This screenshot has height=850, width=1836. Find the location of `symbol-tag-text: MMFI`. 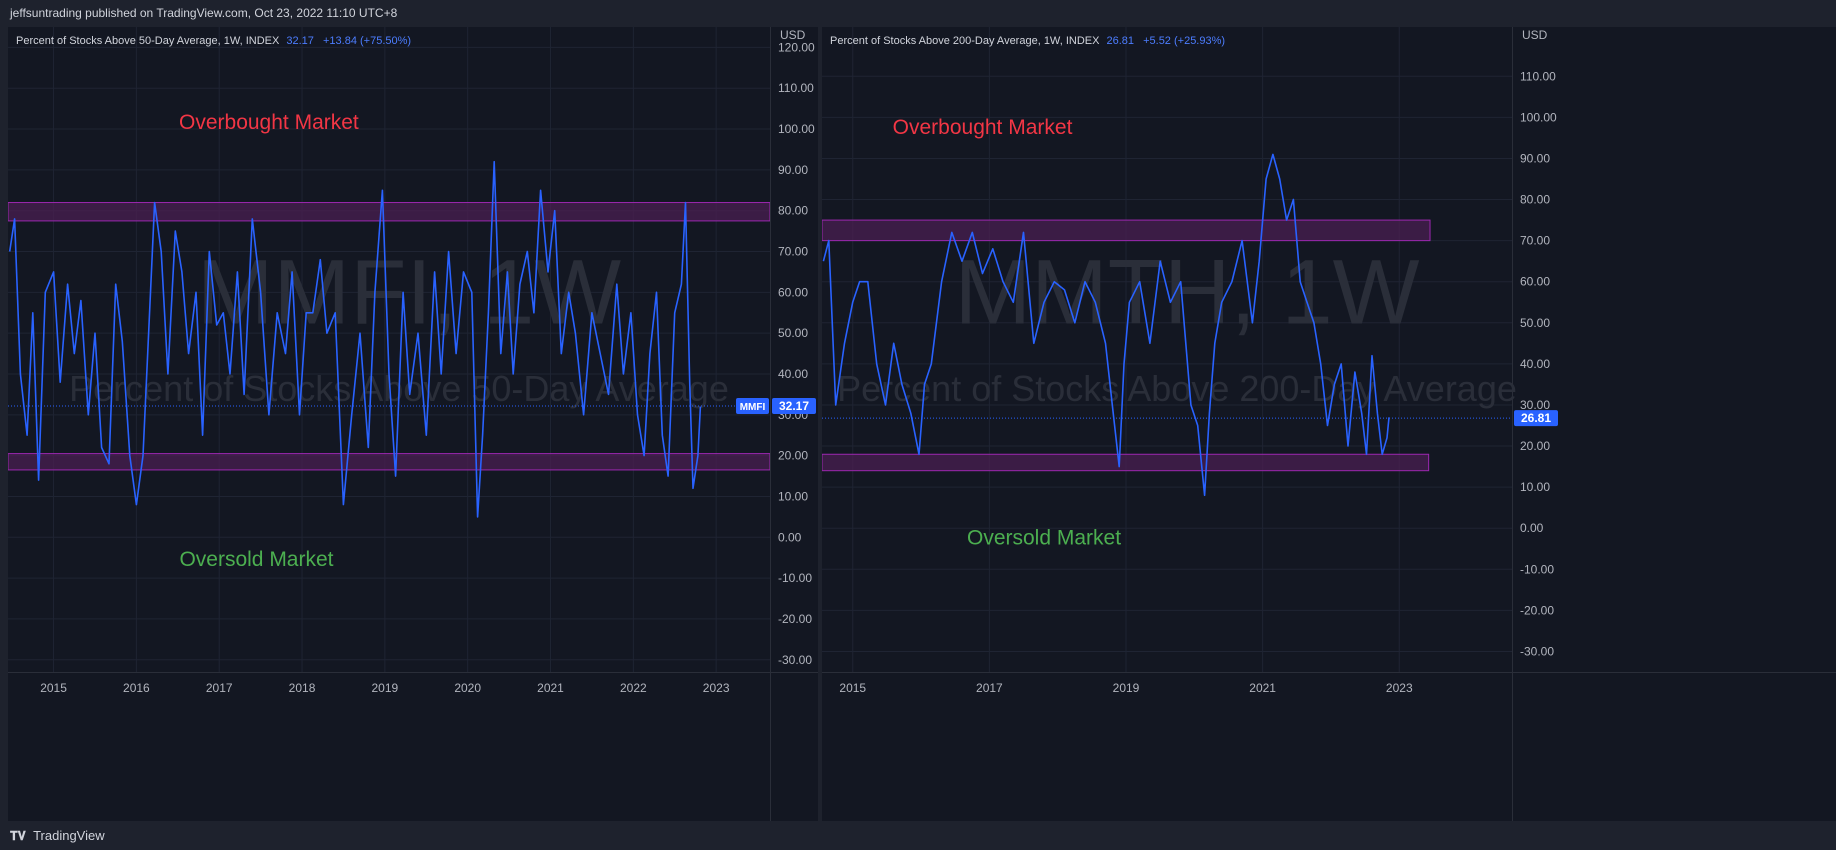

symbol-tag-text: MMFI is located at coordinates (753, 407).